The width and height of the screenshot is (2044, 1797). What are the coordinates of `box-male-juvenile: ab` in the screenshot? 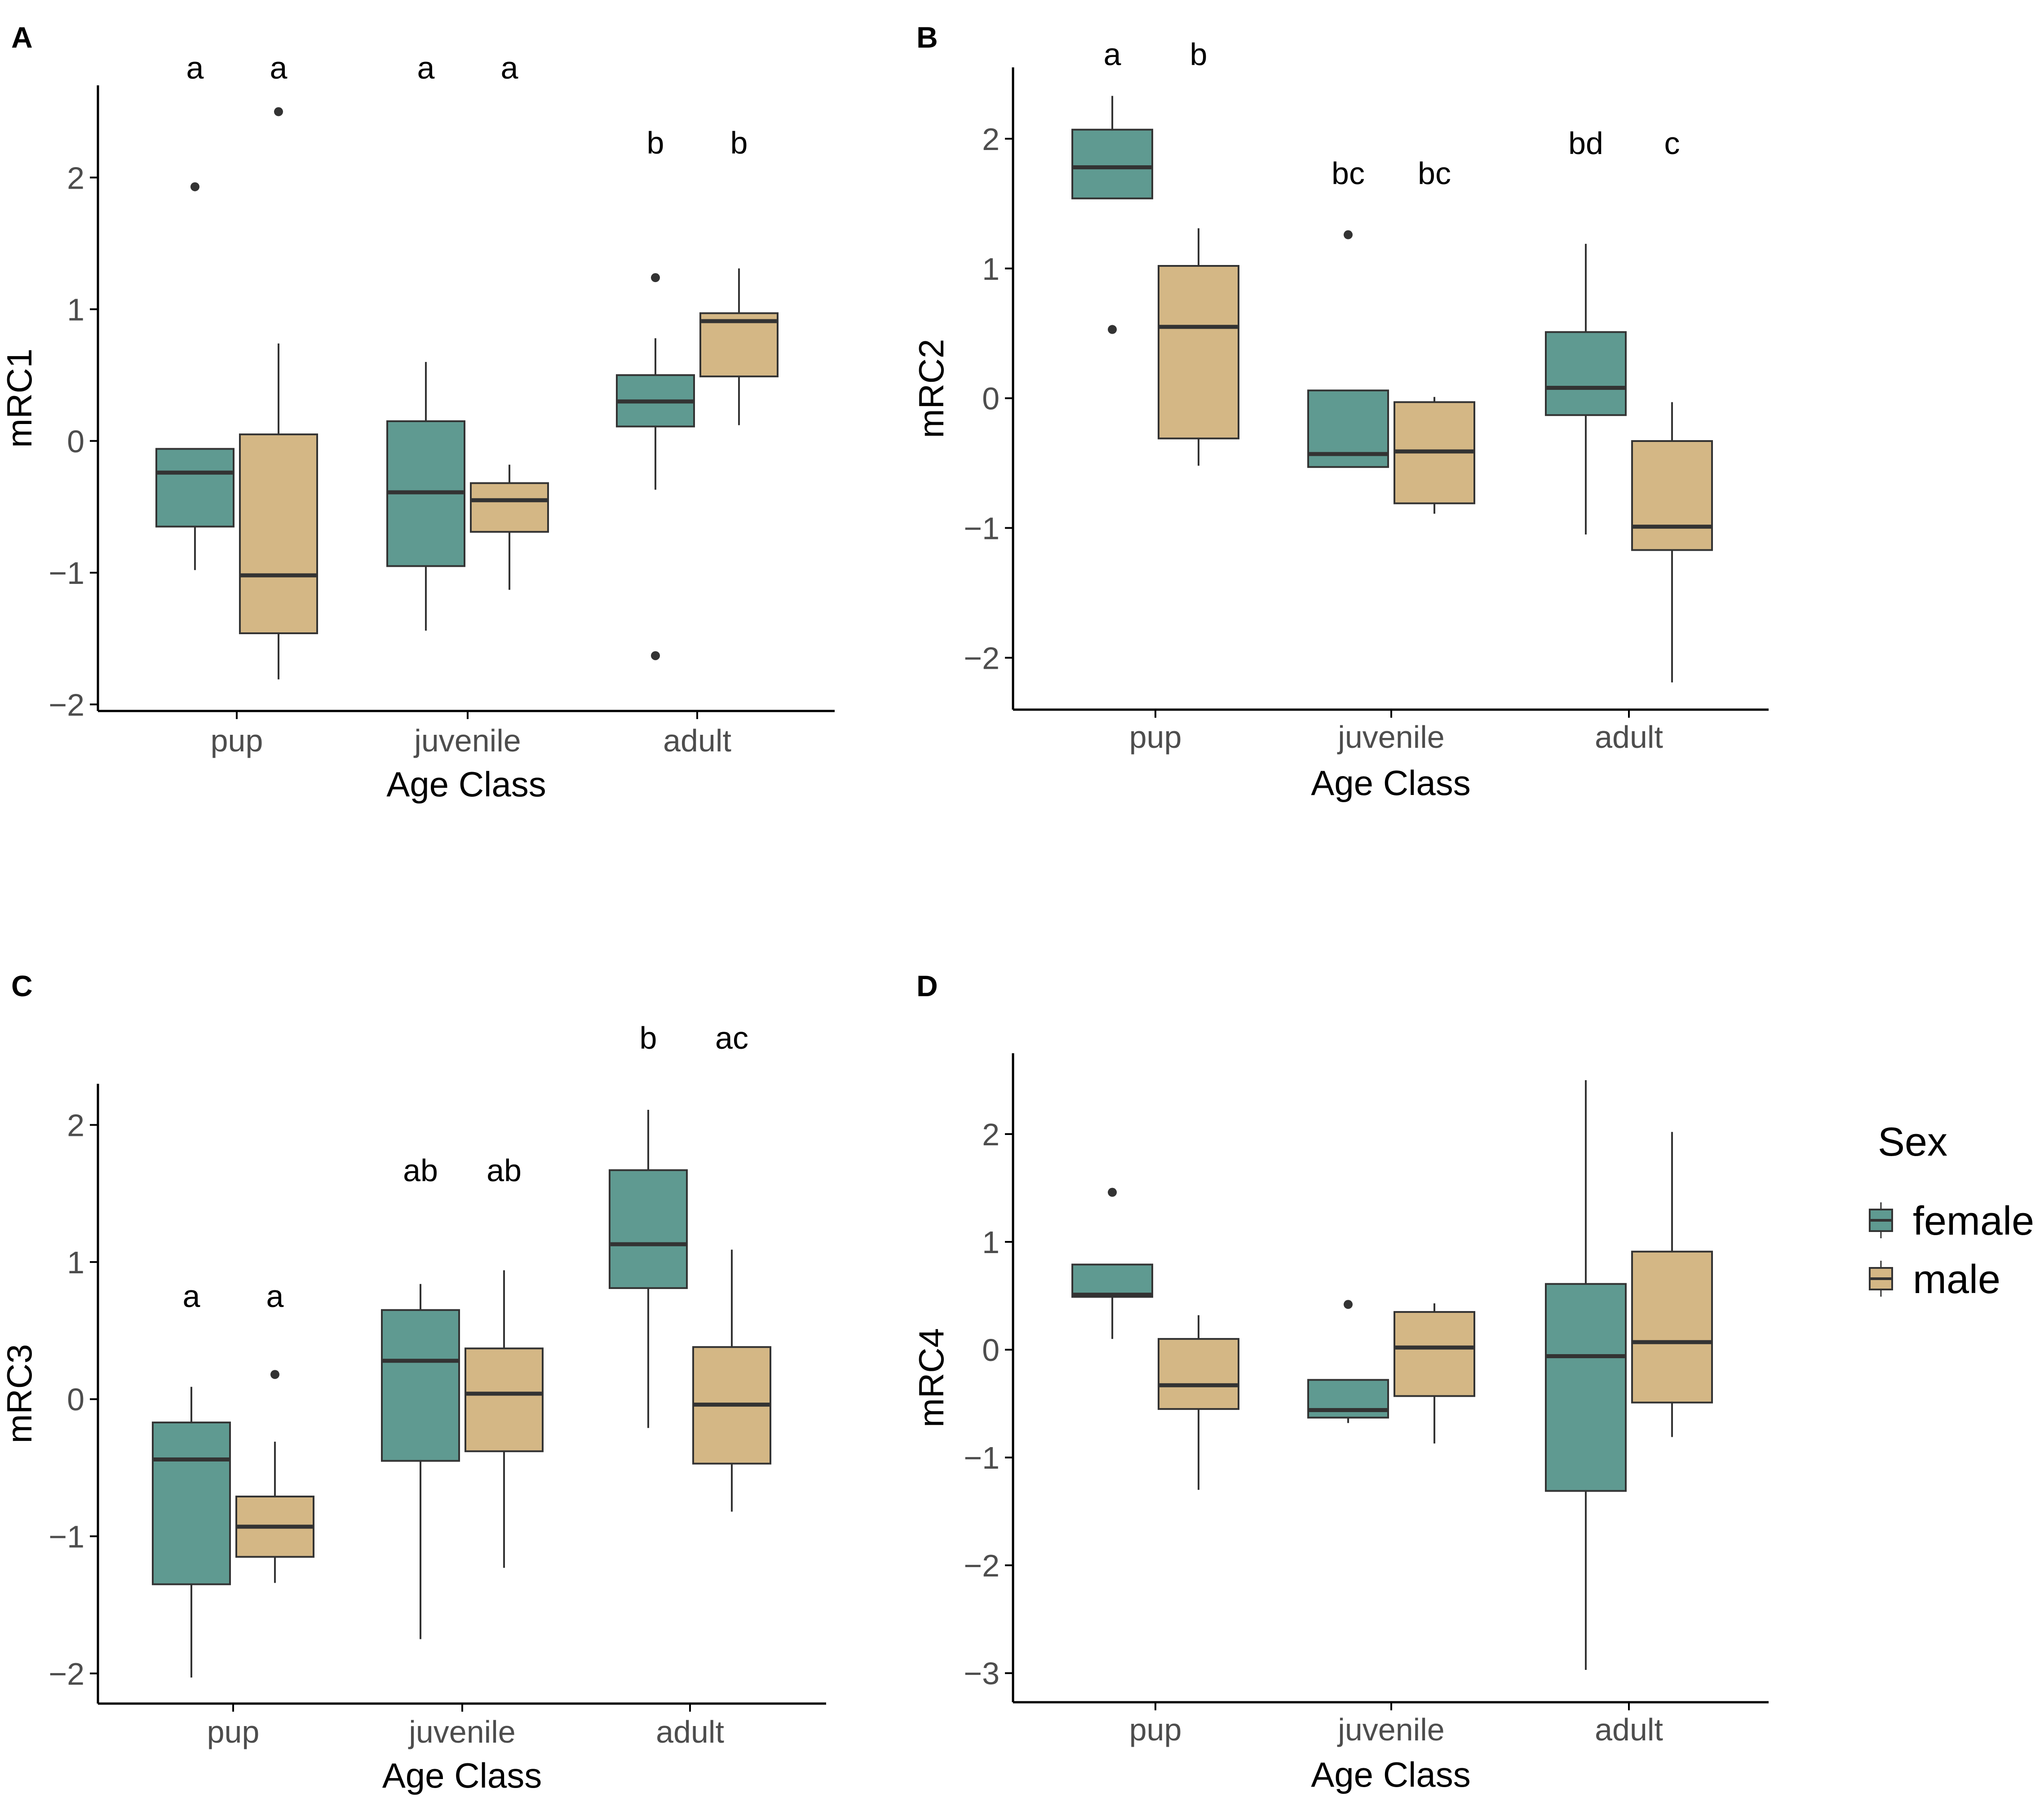 It's located at (504, 1360).